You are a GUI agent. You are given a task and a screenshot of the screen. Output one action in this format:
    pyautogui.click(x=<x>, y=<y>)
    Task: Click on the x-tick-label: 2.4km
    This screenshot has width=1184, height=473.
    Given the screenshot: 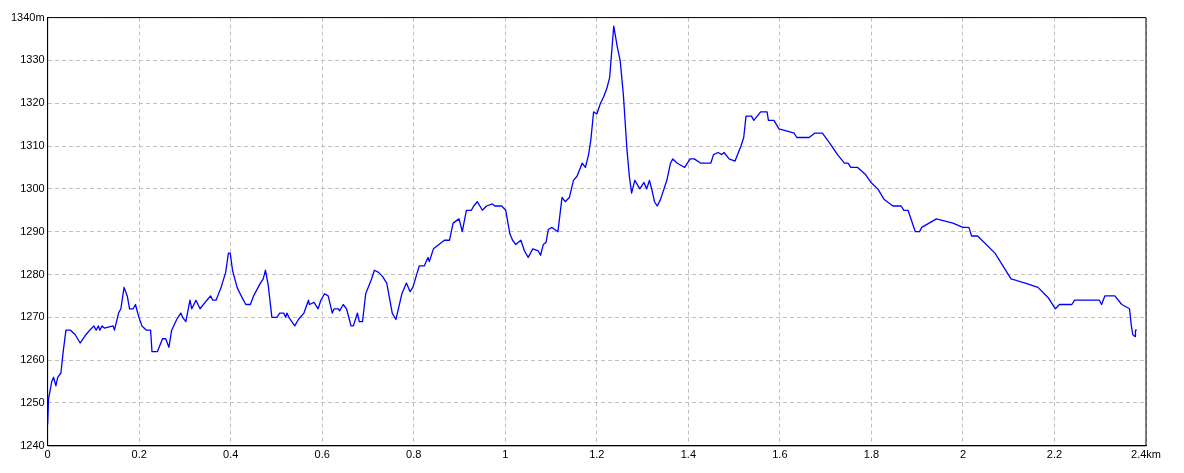 What is the action you would take?
    pyautogui.click(x=1146, y=454)
    